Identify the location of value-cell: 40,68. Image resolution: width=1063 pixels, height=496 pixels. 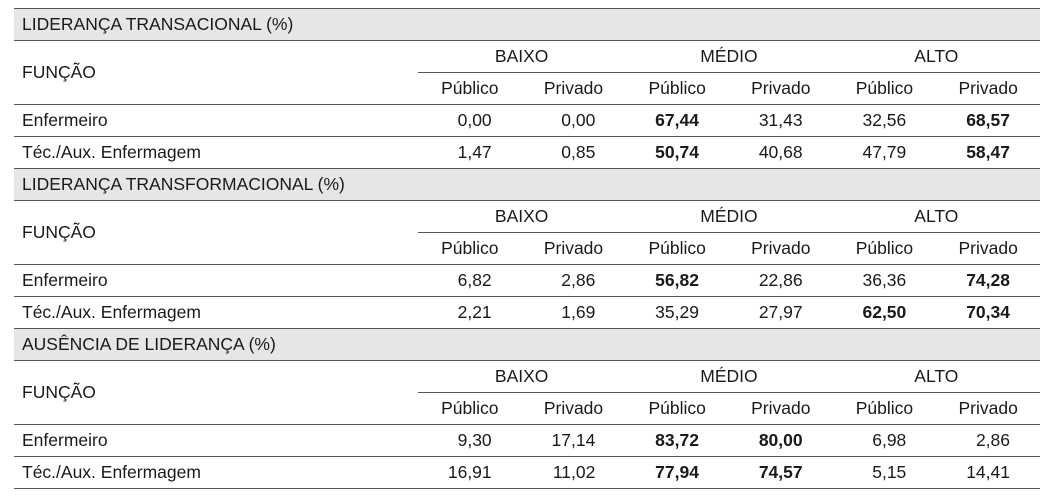
(780, 152).